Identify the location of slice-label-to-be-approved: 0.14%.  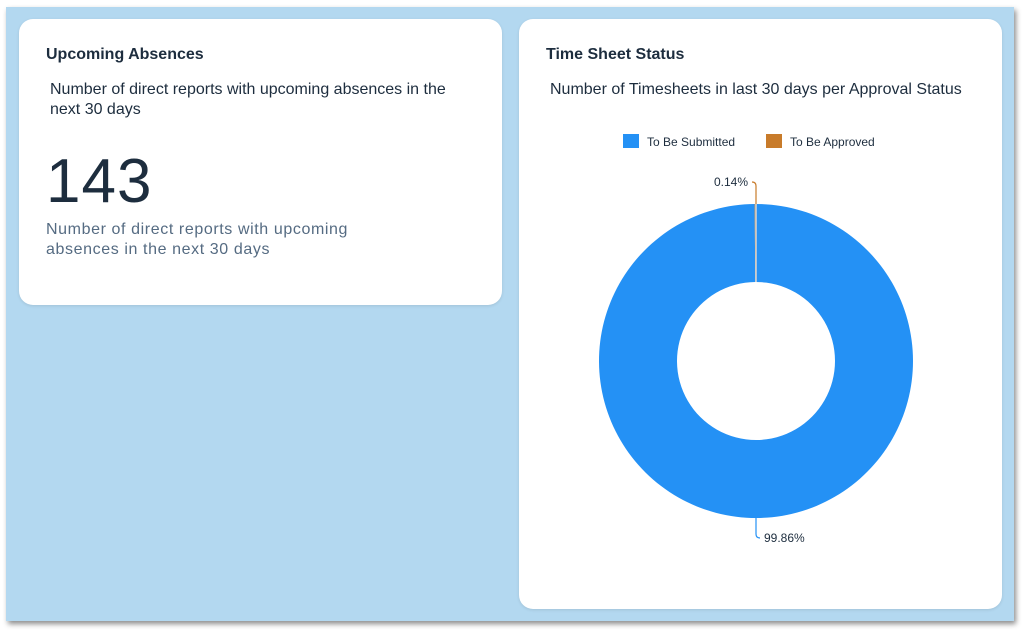
(731, 182).